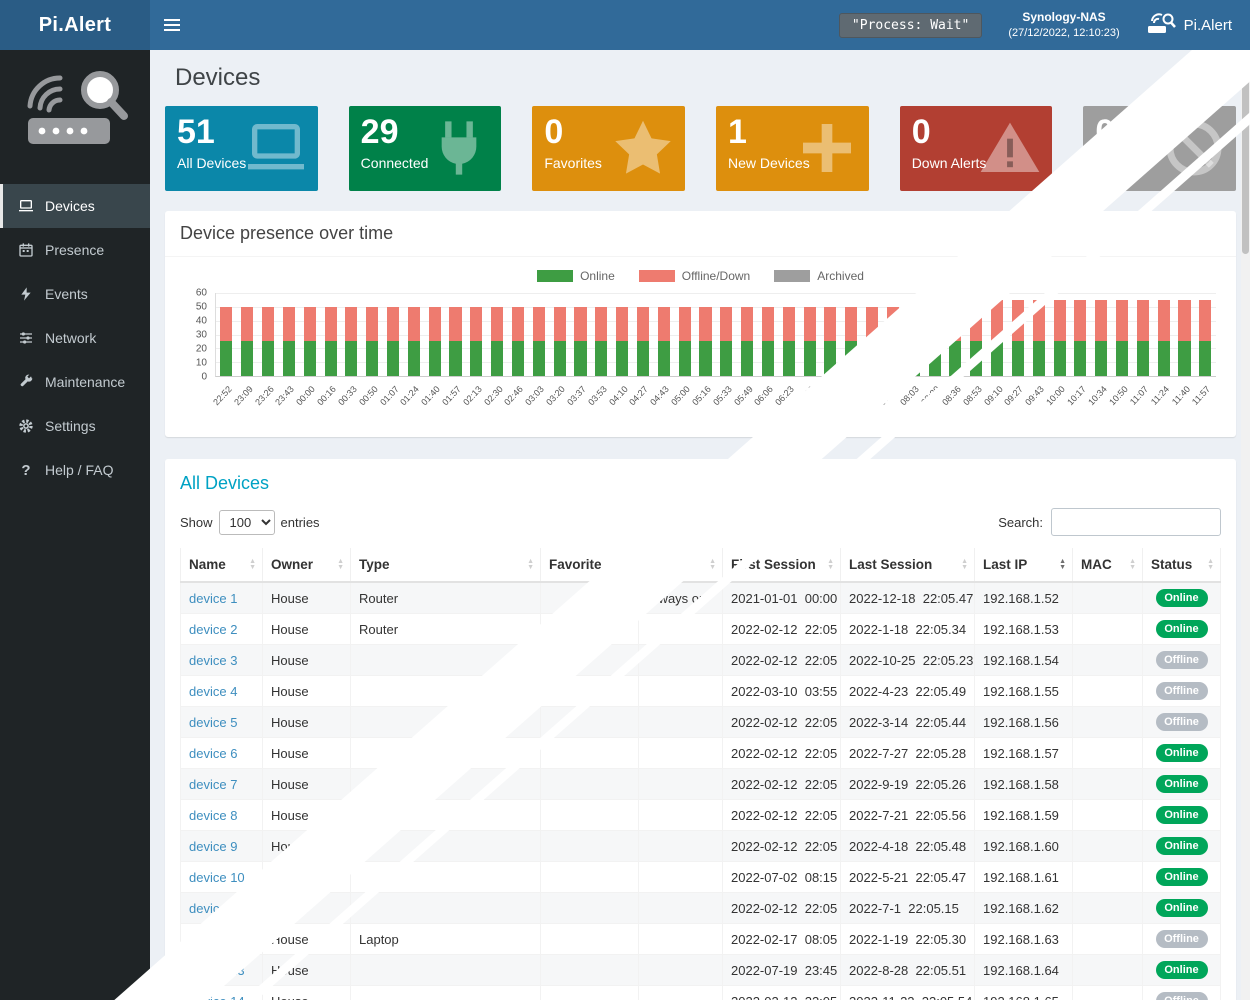  I want to click on cell-name: device 10, so click(221, 877).